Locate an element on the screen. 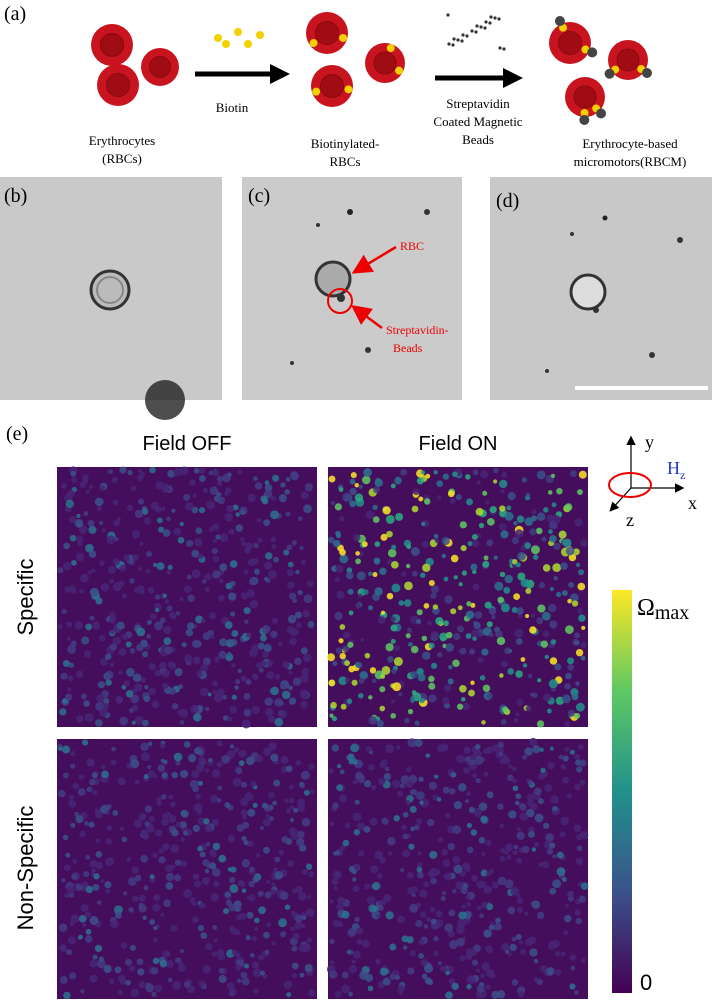 This screenshot has height=1001, width=715. biotin is located at coordinates (343, 37).